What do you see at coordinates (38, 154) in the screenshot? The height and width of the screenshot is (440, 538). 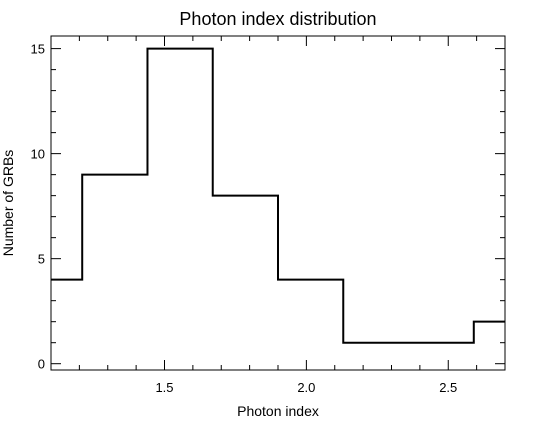 I see `y-tick-label: 10` at bounding box center [38, 154].